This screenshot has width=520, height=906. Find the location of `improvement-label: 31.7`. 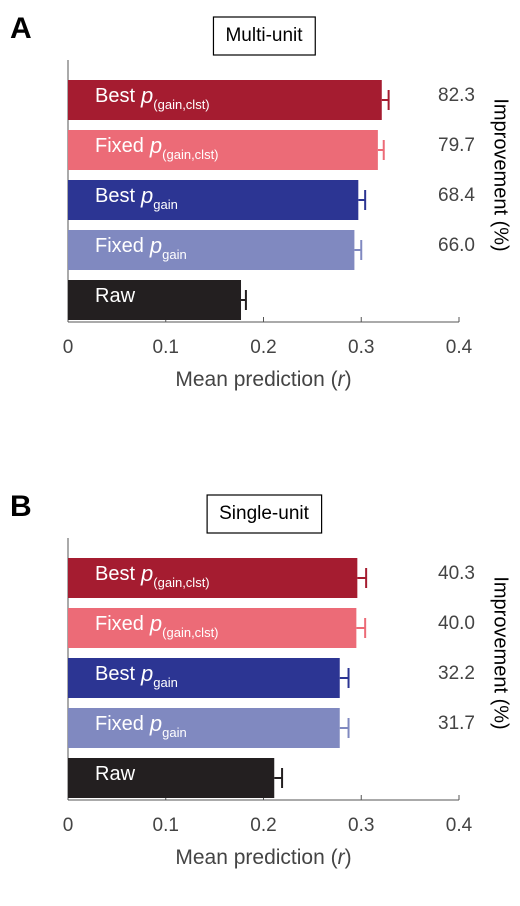

improvement-label: 31.7 is located at coordinates (456, 723).